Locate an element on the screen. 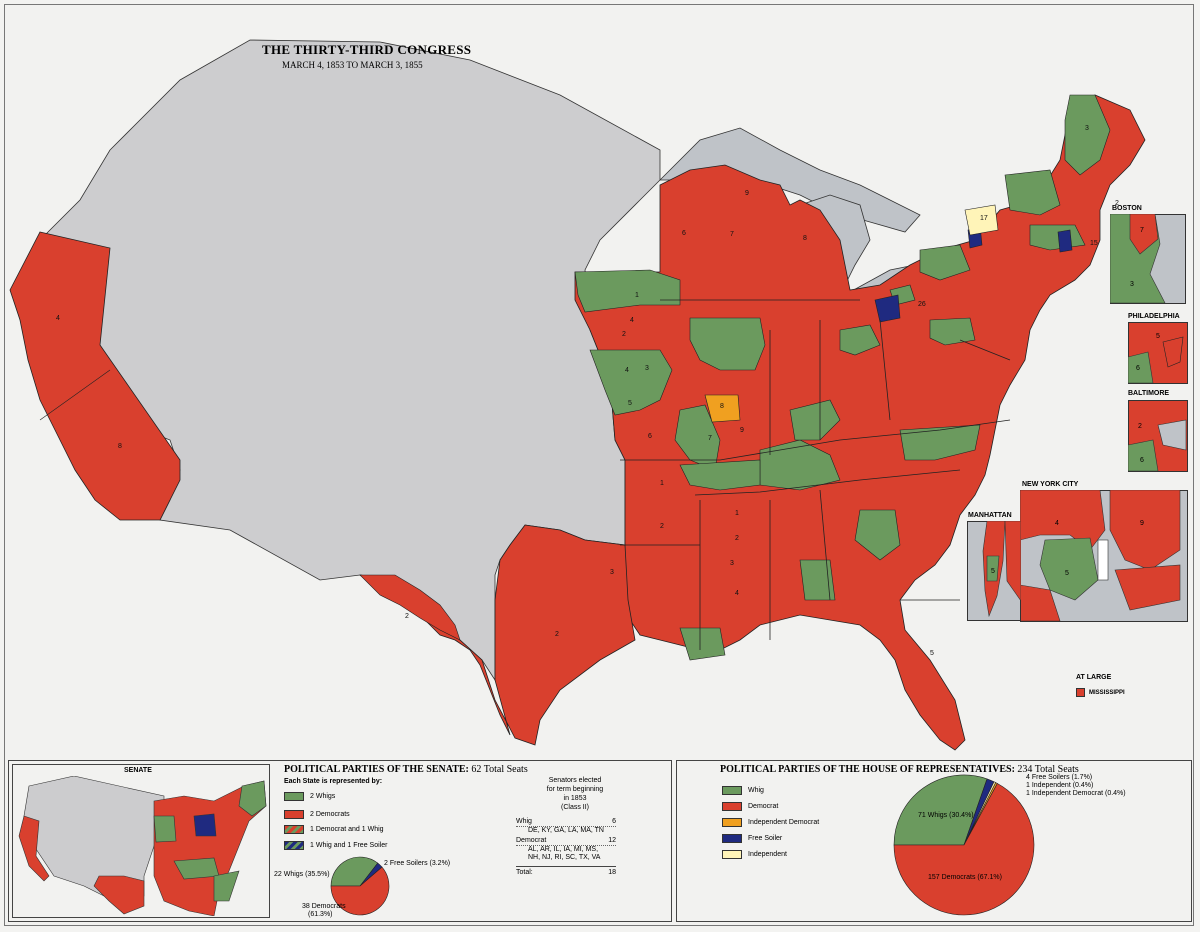  district-label: 15 is located at coordinates (1094, 243).